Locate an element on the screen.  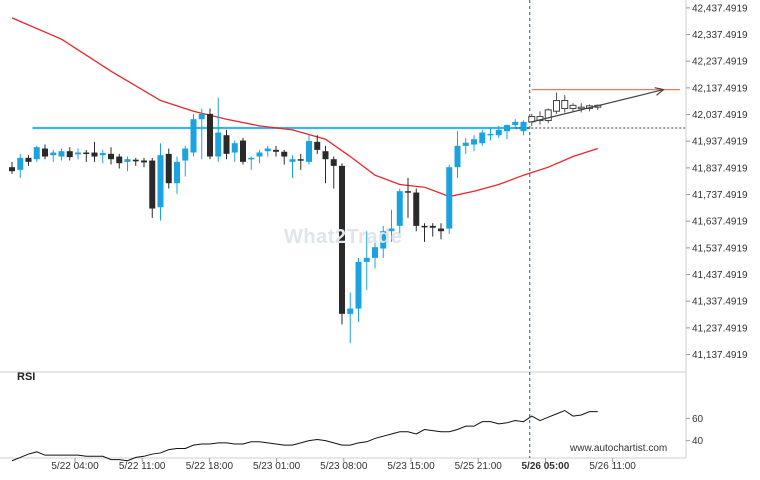
rsi-tick-label: 60 is located at coordinates (698, 419).